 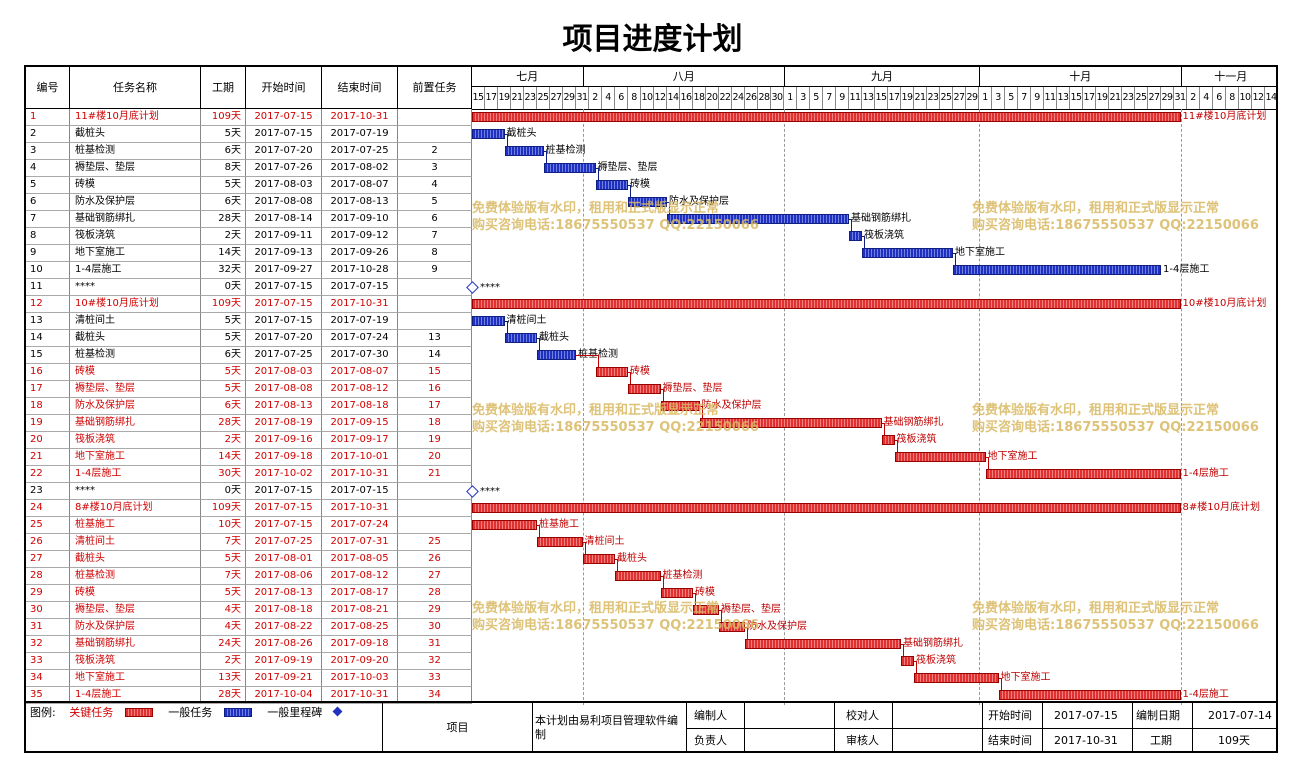 I want to click on table-row: 13 清桩间土 5天 2017-07-15 2017-07-19, so click(x=249, y=321).